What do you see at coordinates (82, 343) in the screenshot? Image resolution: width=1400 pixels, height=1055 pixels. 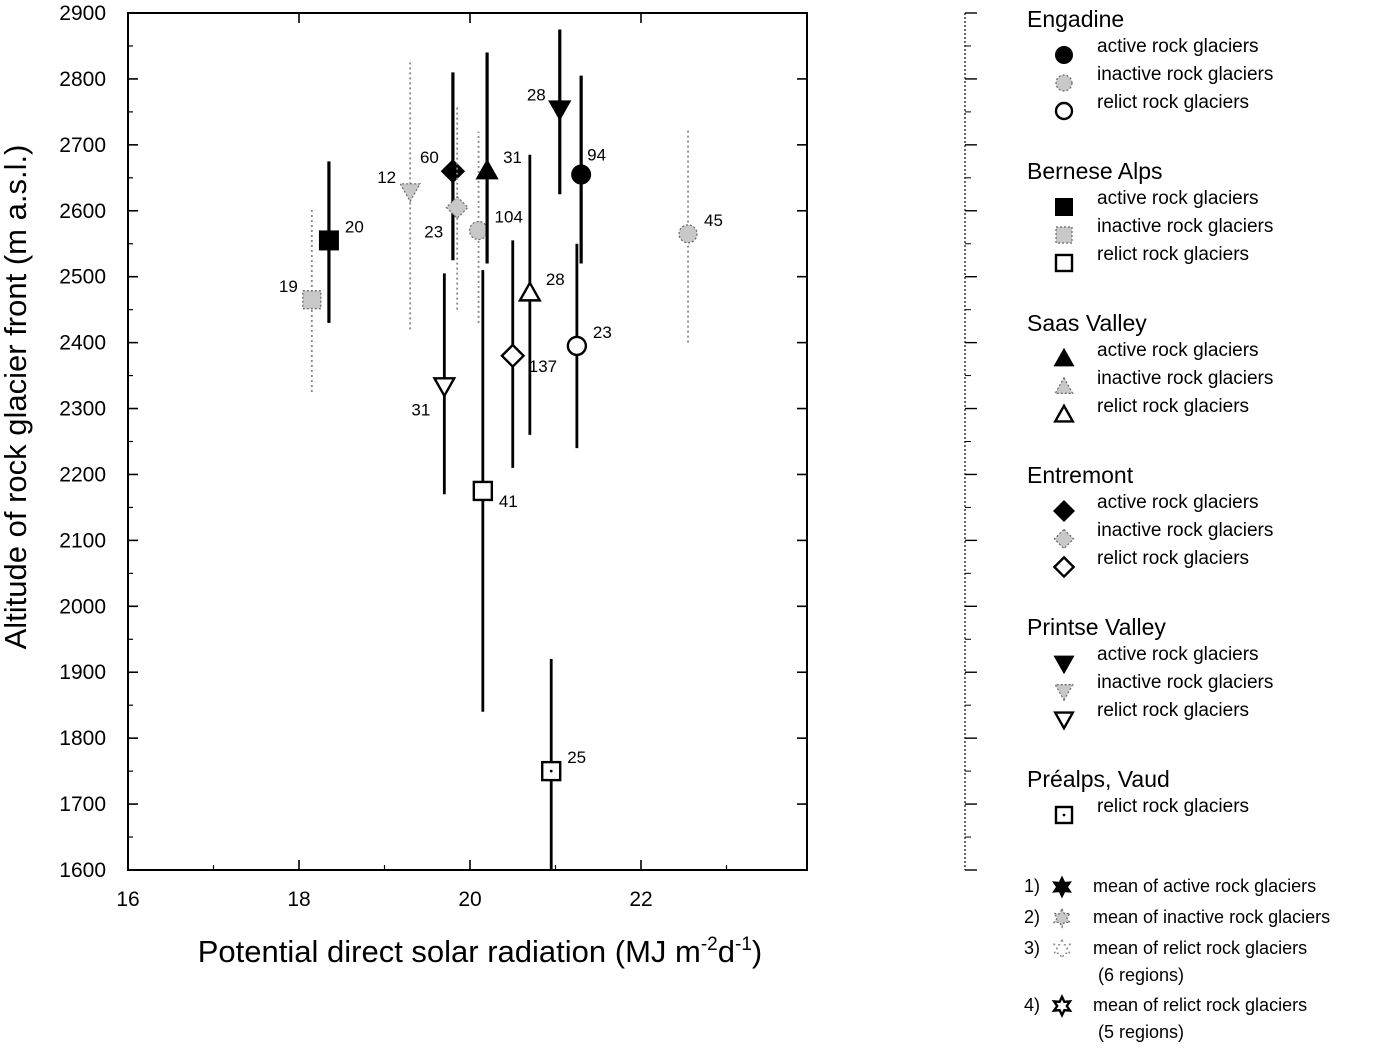 I see `y-tick-label: 2400` at bounding box center [82, 343].